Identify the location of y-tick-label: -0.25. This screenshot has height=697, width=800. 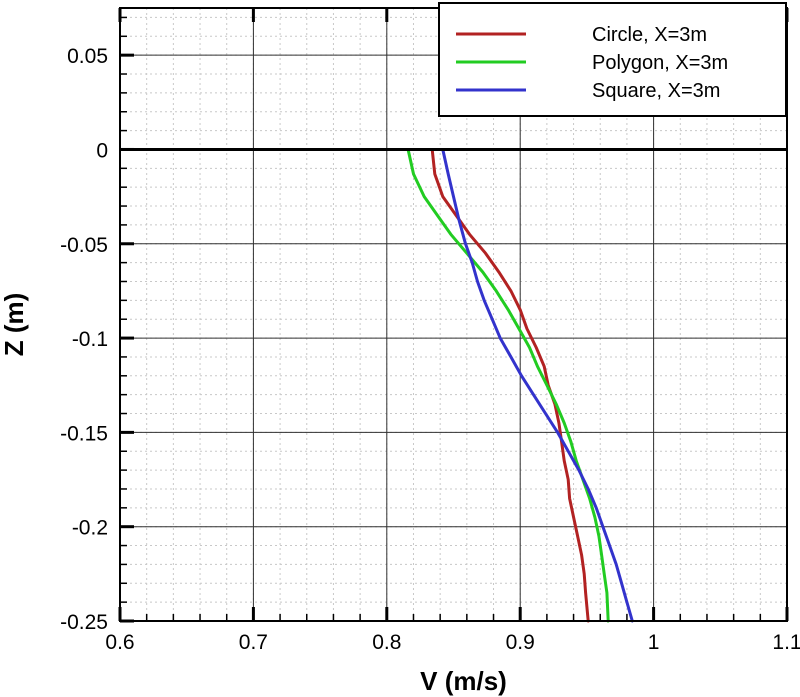
(84, 622).